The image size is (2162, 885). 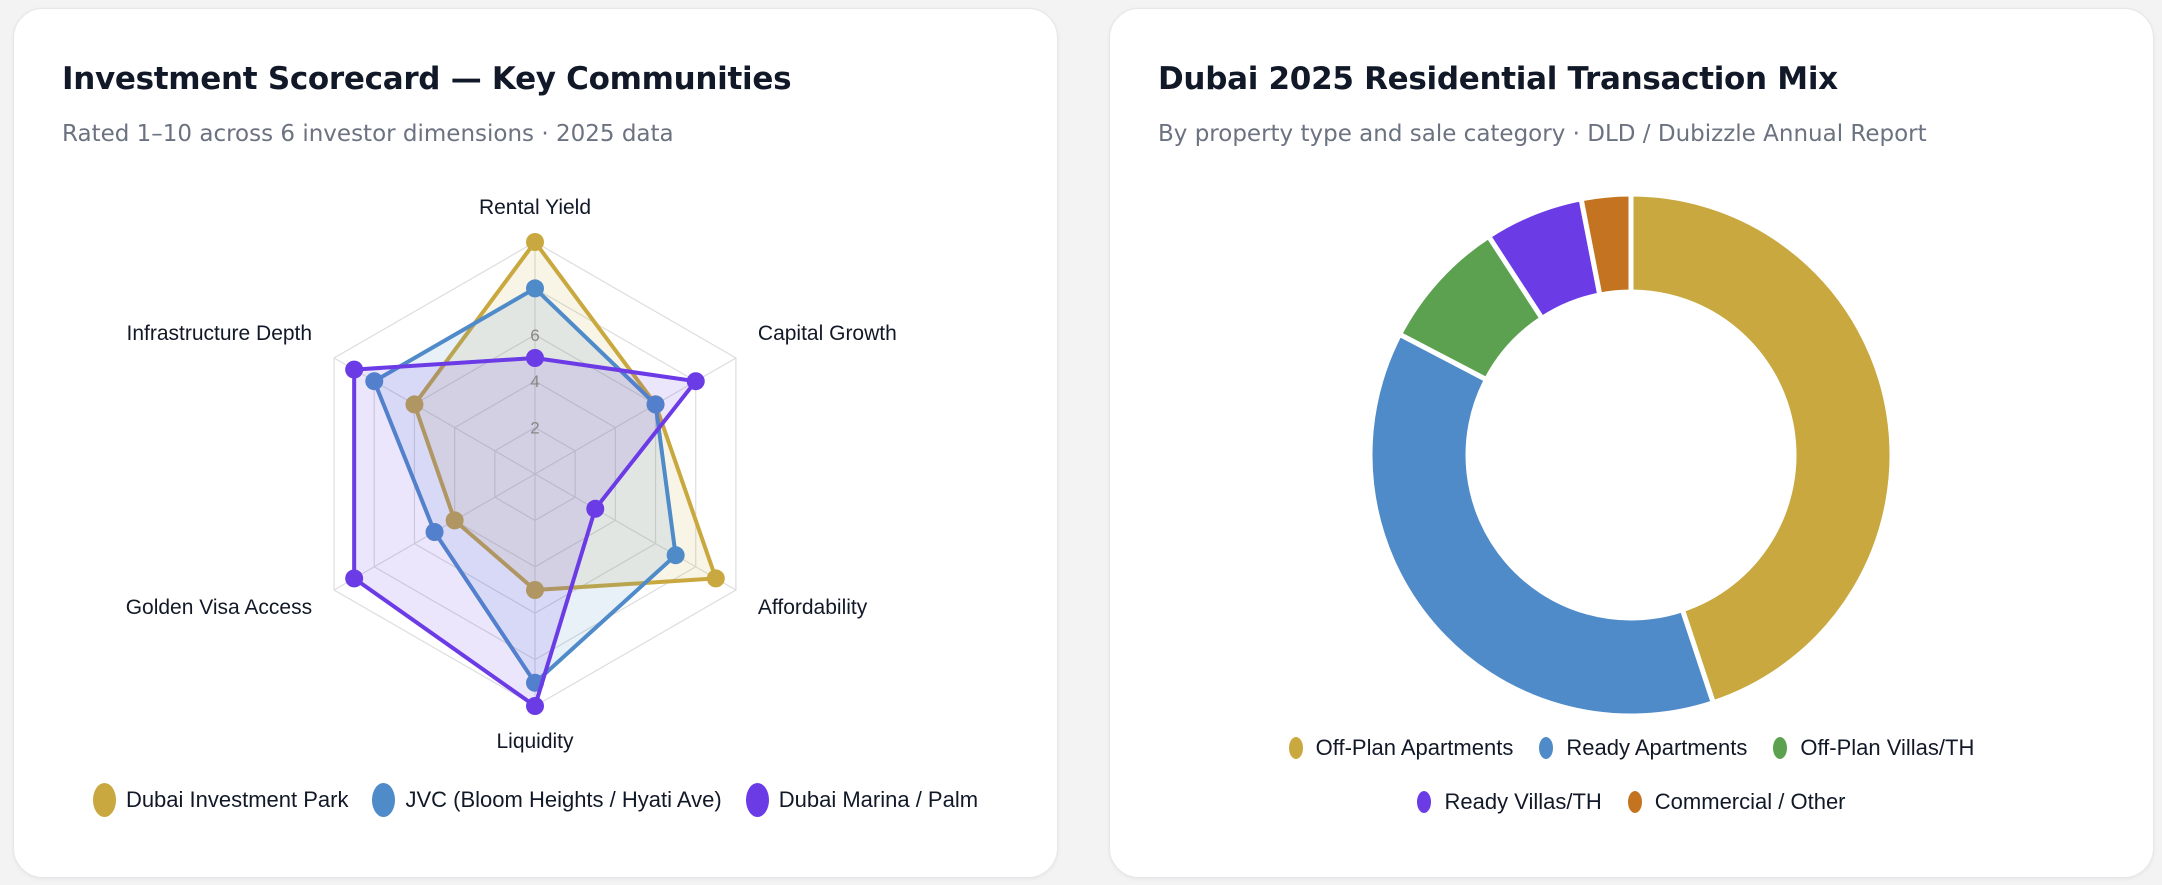 What do you see at coordinates (1657, 747) in the screenshot?
I see `legend-label: Ready Apartments` at bounding box center [1657, 747].